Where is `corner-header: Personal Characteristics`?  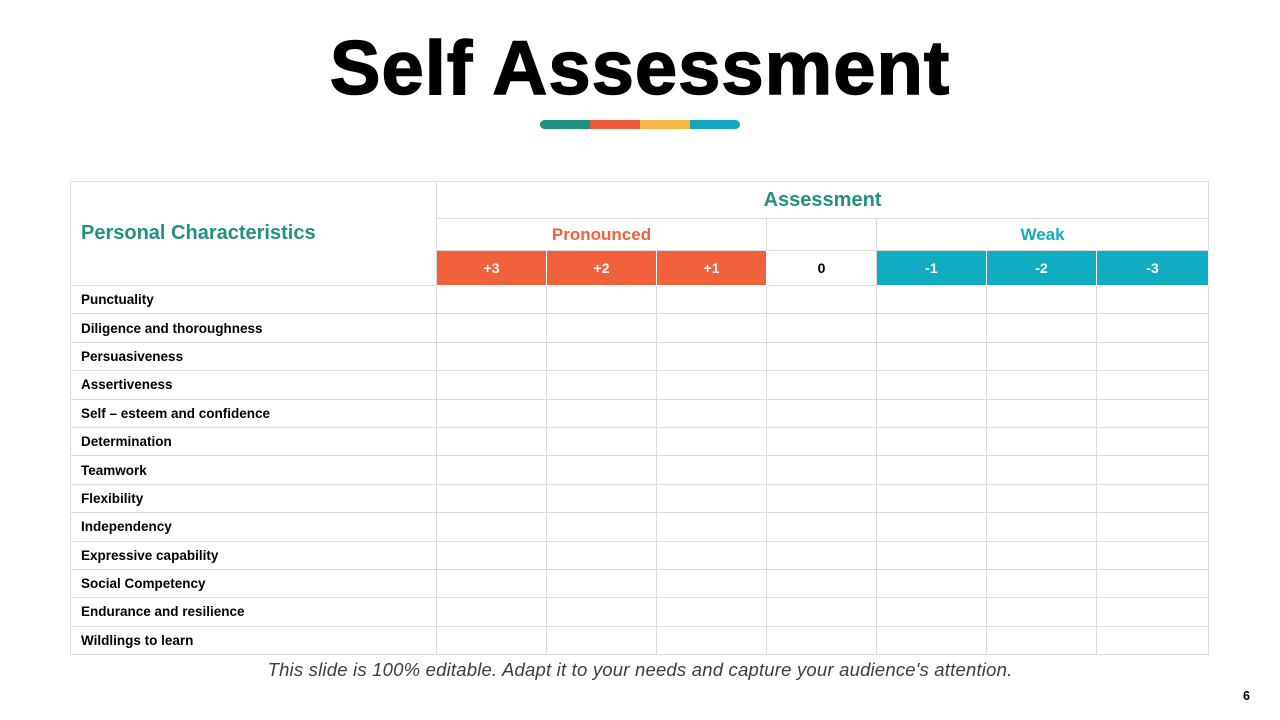
corner-header: Personal Characteristics is located at coordinates (253, 233).